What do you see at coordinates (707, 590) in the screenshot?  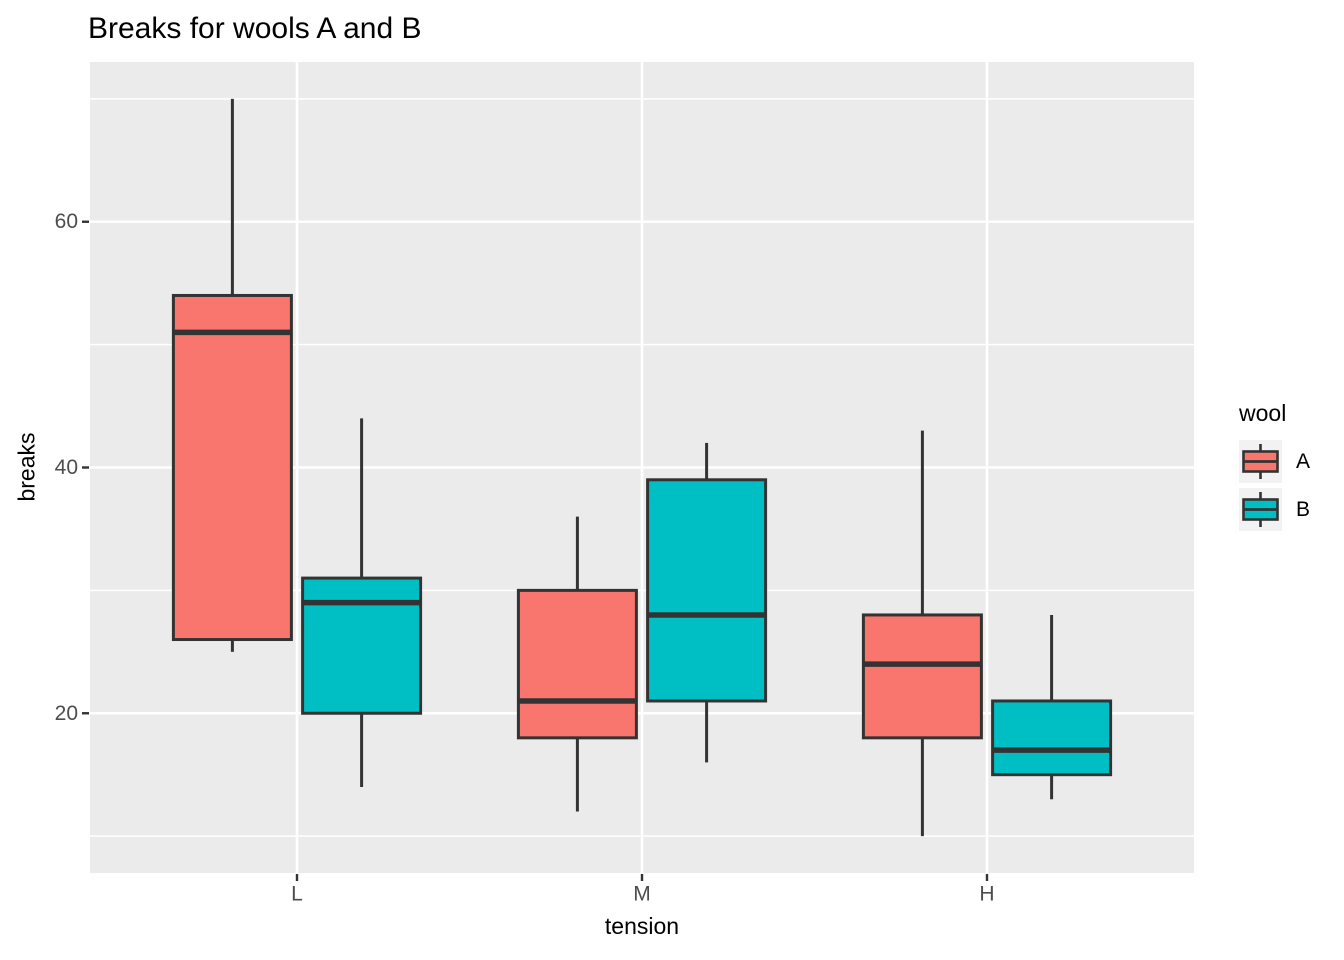 I see `box-b-m` at bounding box center [707, 590].